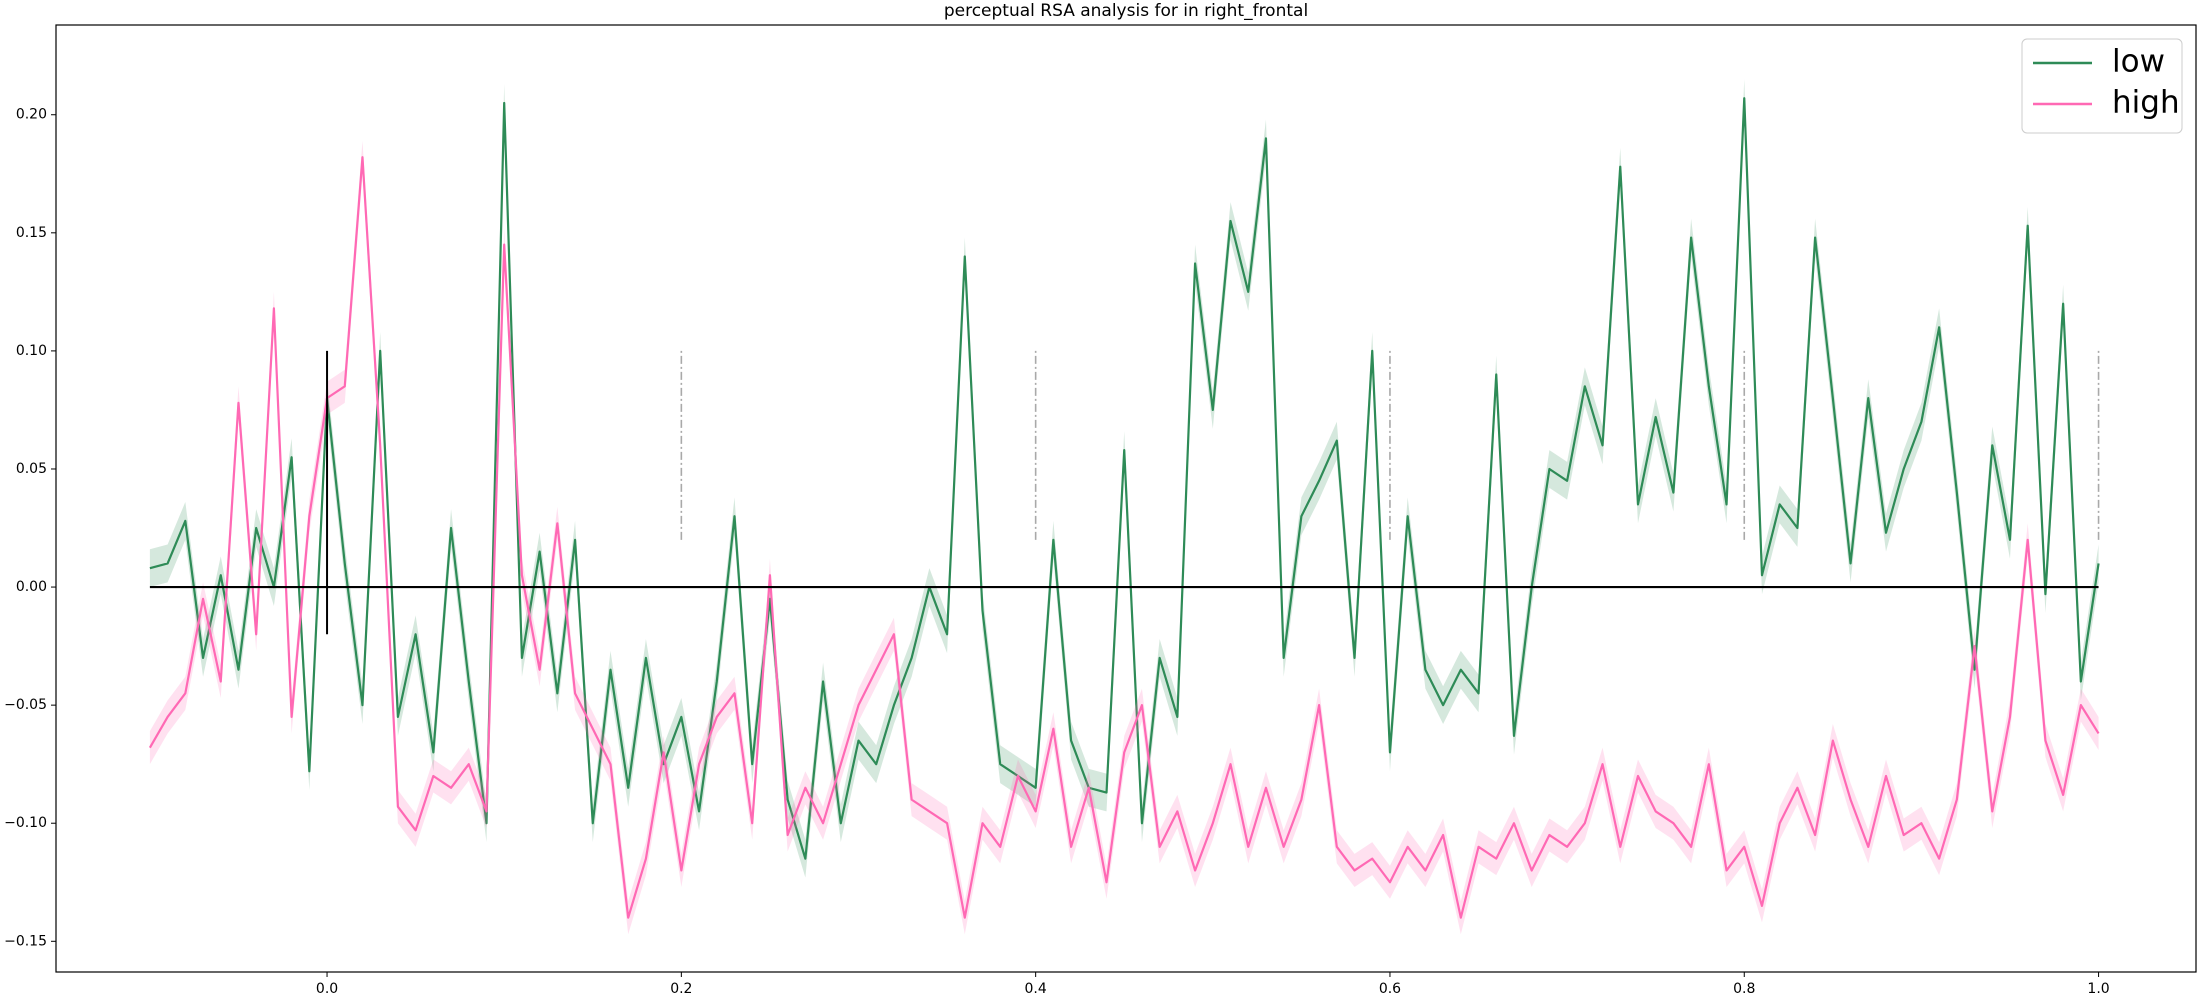 Image resolution: width=2200 pixels, height=1000 pixels. I want to click on x-tick-label: 0.2, so click(681, 989).